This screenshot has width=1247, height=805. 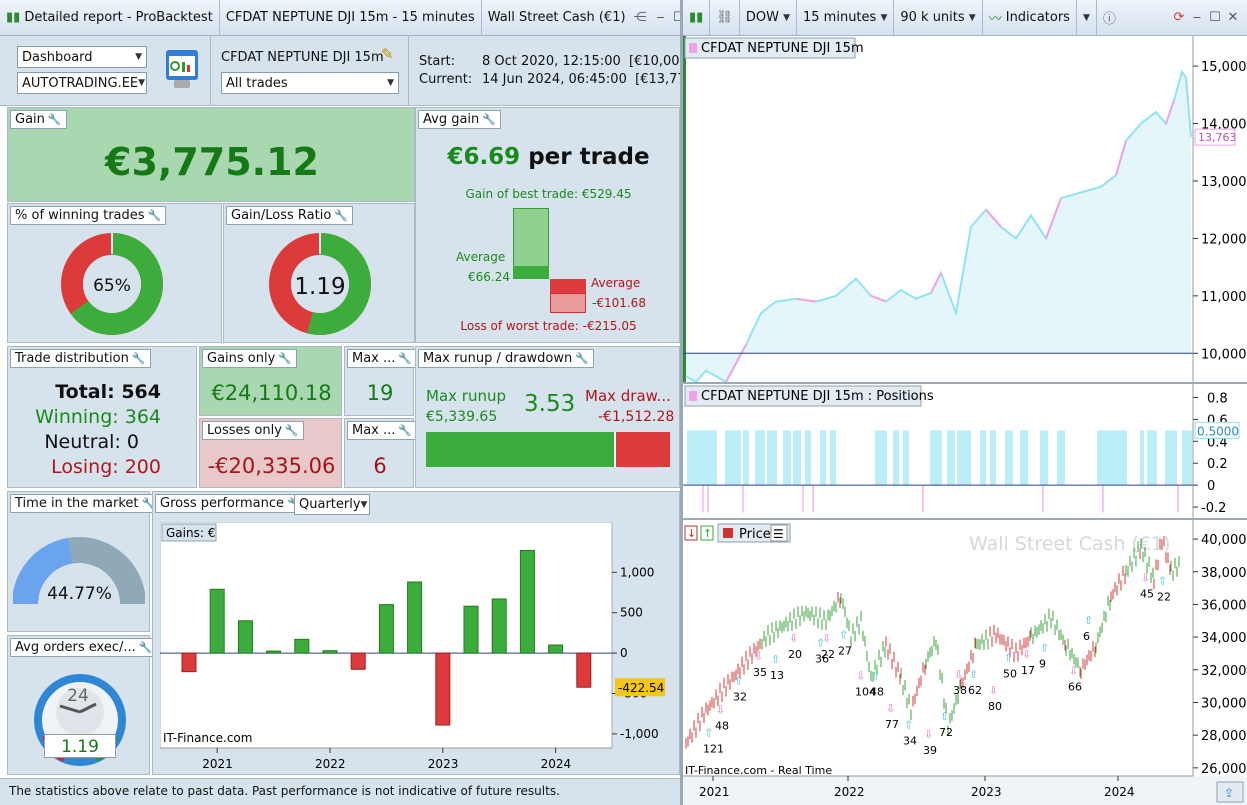 I want to click on gain-value: €3,775.12, so click(x=212, y=162).